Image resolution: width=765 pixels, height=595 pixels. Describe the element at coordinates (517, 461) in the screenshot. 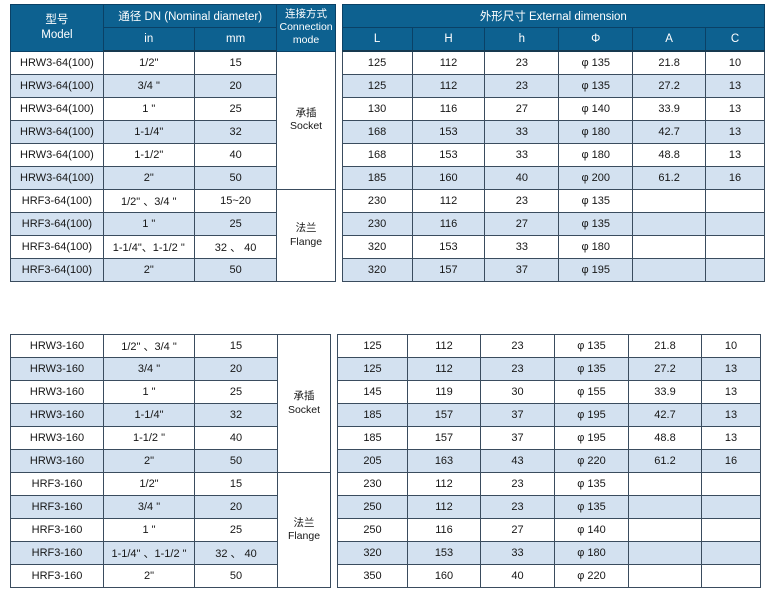

I see `cell: 43` at that location.